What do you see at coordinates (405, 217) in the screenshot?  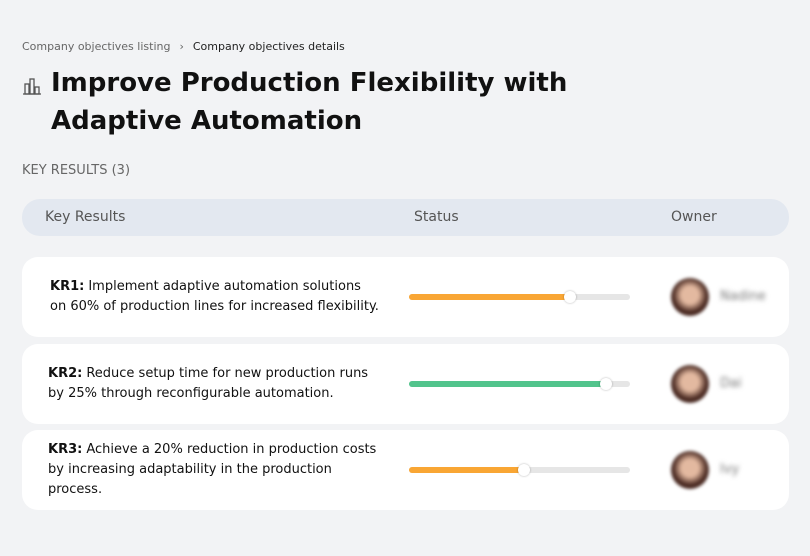 I see `table-header: Key Results Status Owner` at bounding box center [405, 217].